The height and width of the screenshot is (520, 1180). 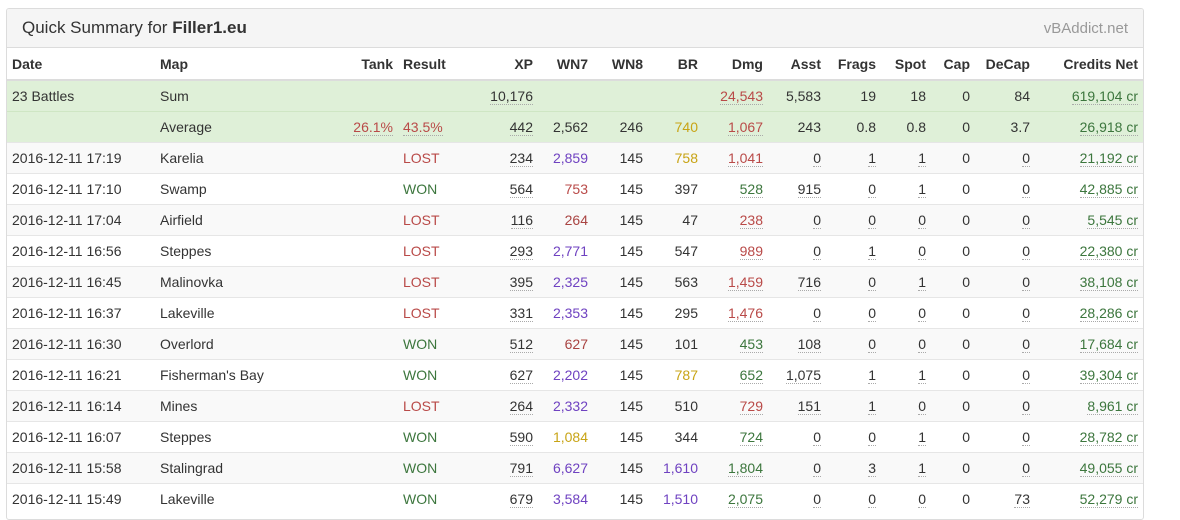 What do you see at coordinates (953, 64) in the screenshot?
I see `column-header-cap: Cap` at bounding box center [953, 64].